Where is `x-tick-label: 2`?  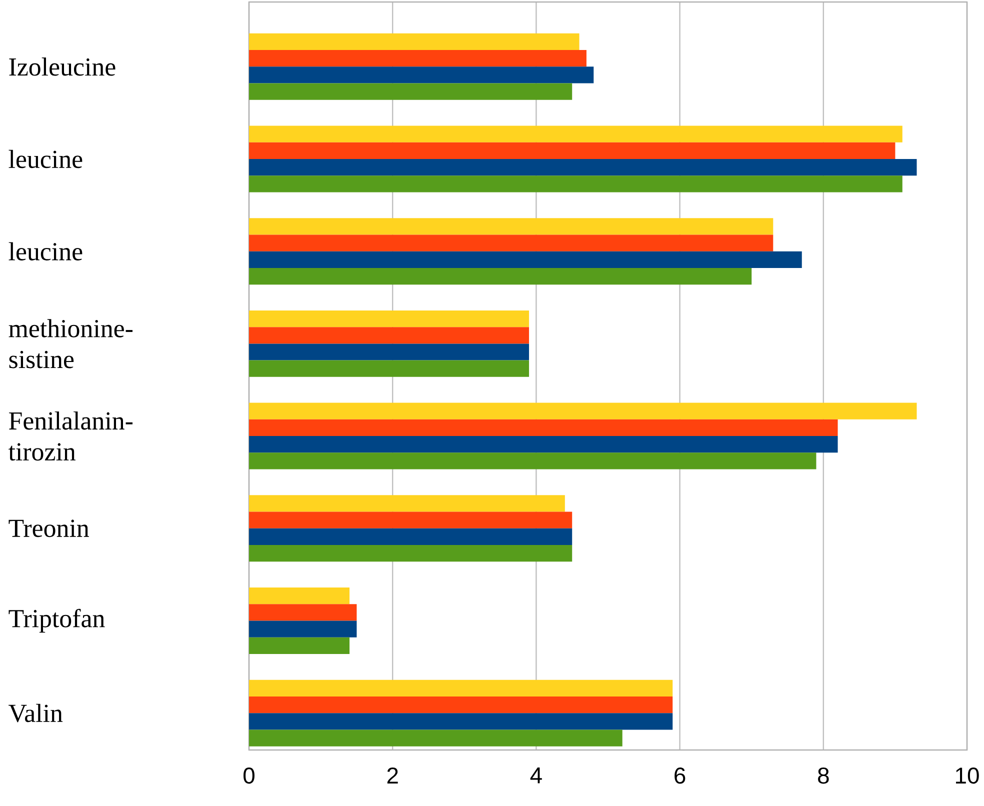 x-tick-label: 2 is located at coordinates (392, 776).